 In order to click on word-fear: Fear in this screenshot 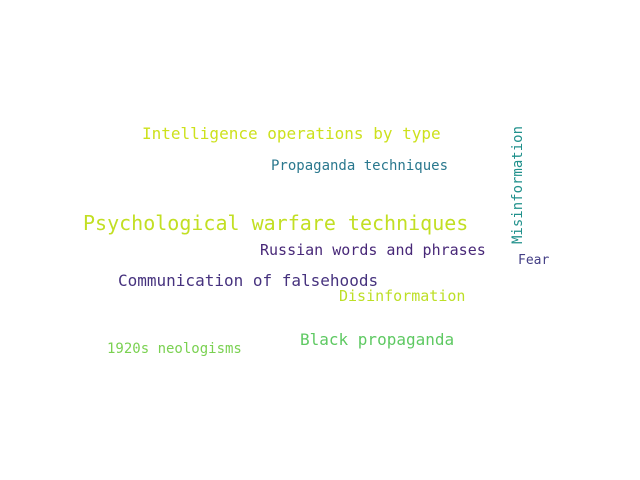, I will do `click(534, 260)`.